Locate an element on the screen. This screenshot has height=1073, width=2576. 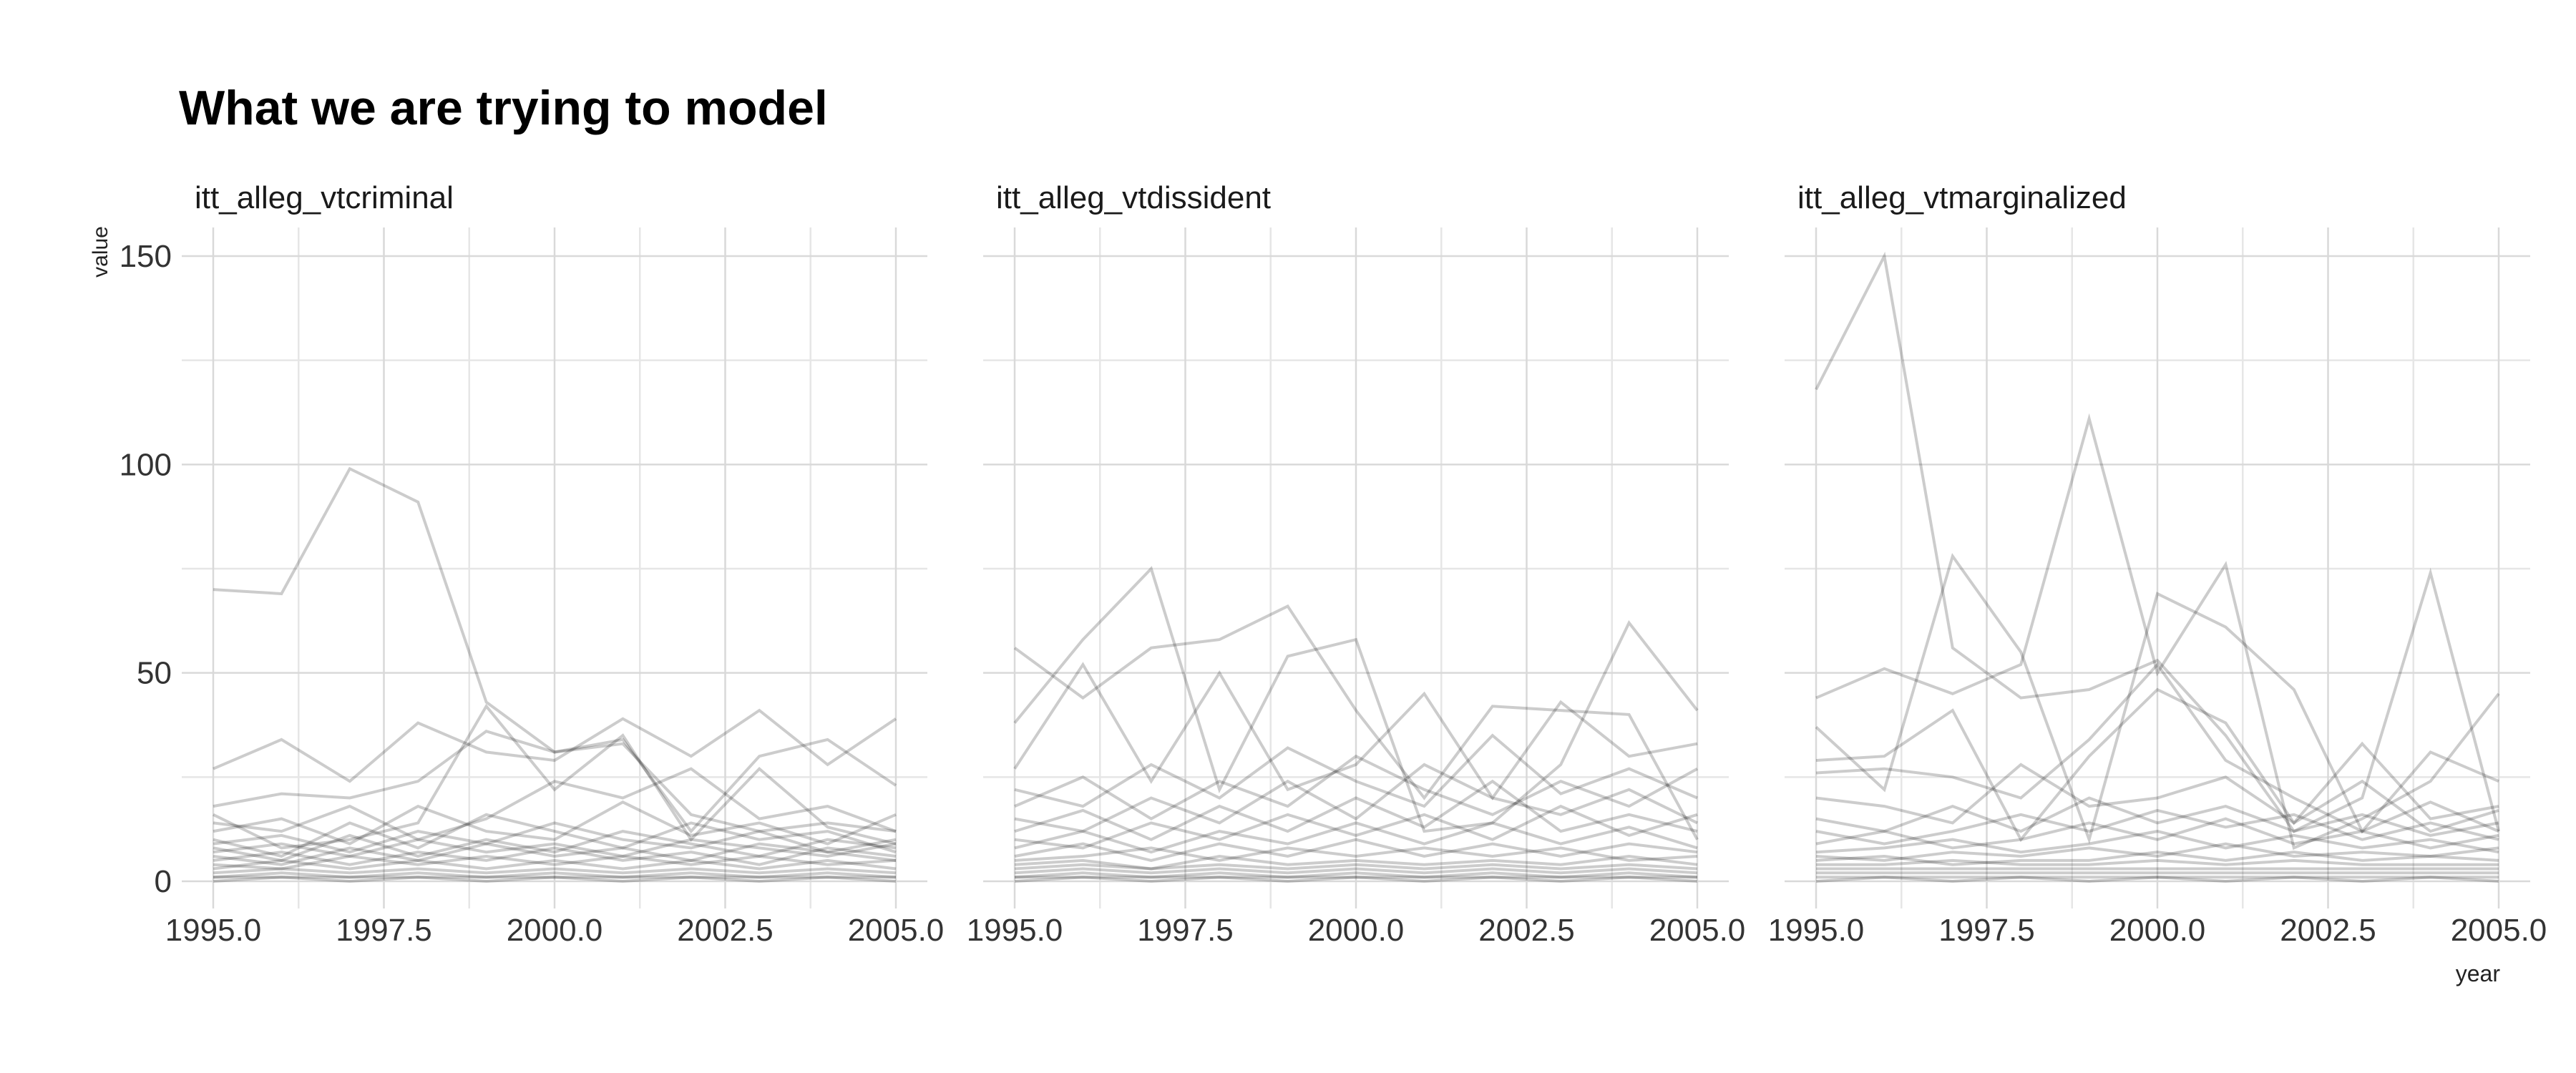
panel-strip-label: itt_alleg_vtmarginalized is located at coordinates (1962, 197).